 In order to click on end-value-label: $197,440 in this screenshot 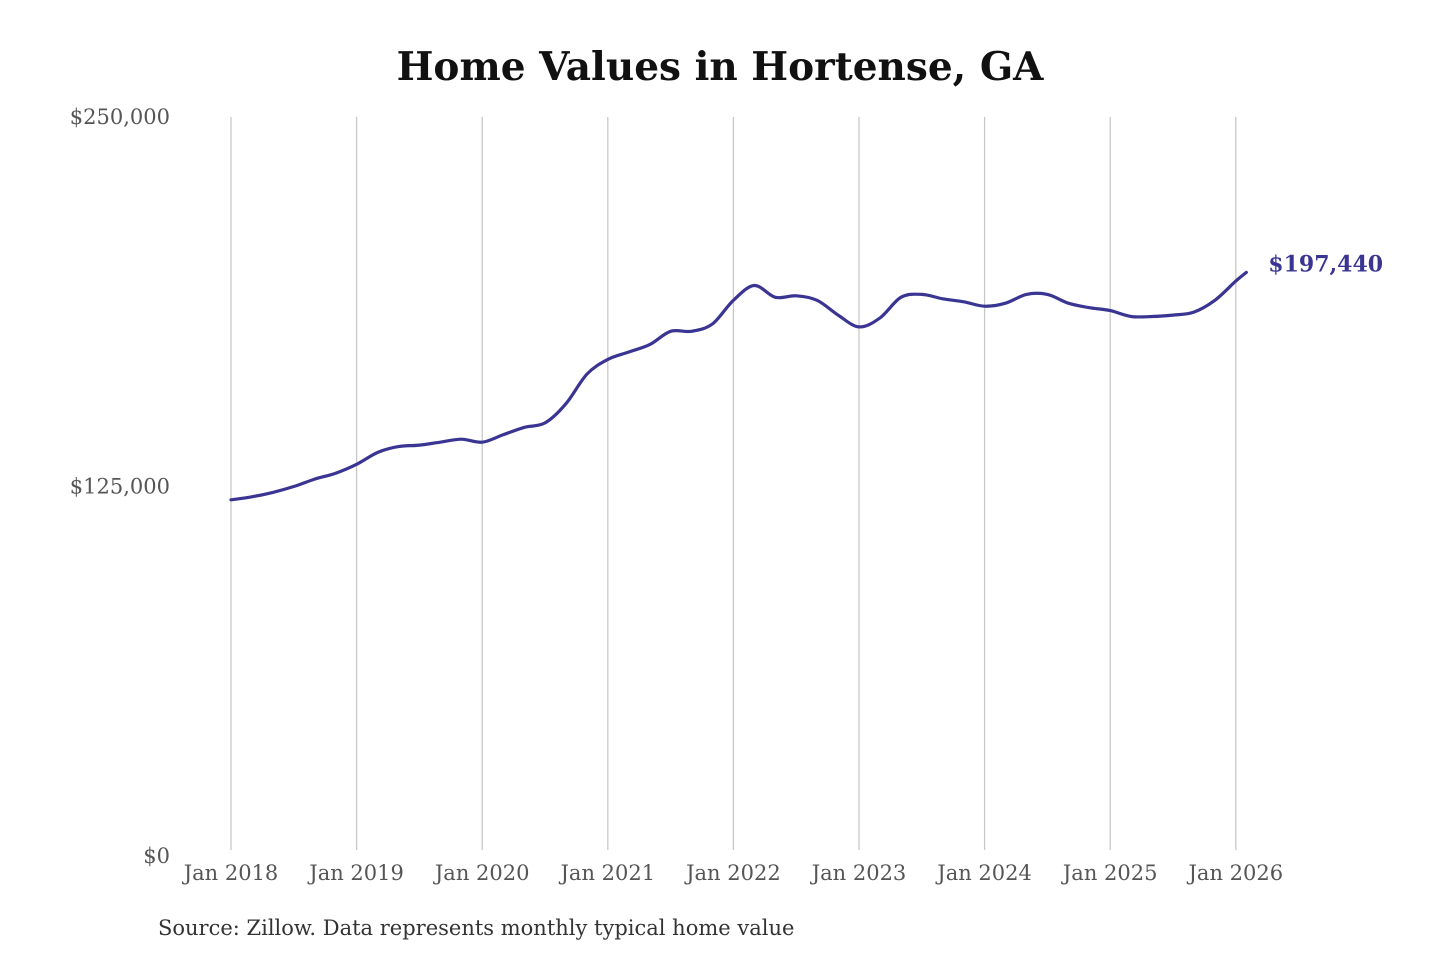, I will do `click(1325, 264)`.